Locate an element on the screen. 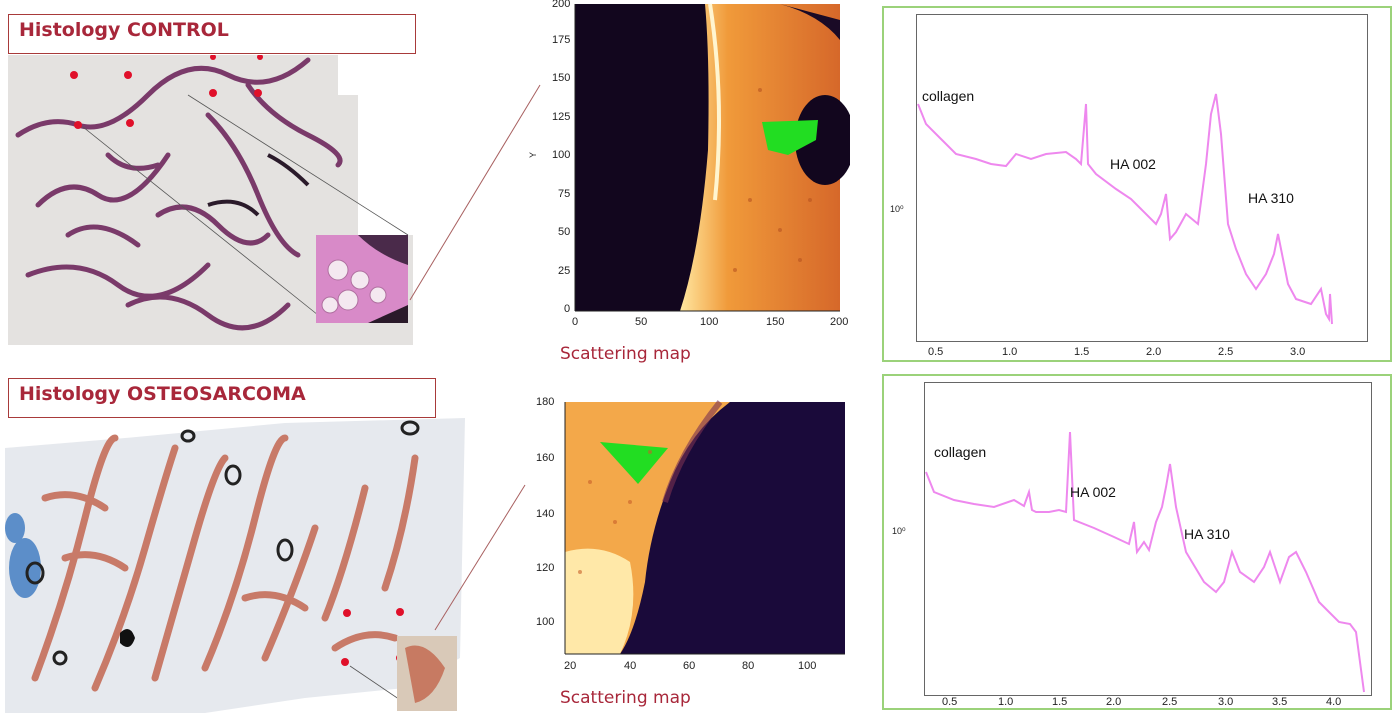 This screenshot has width=1399, height=715. y-axis-label: Y is located at coordinates (533, 155).